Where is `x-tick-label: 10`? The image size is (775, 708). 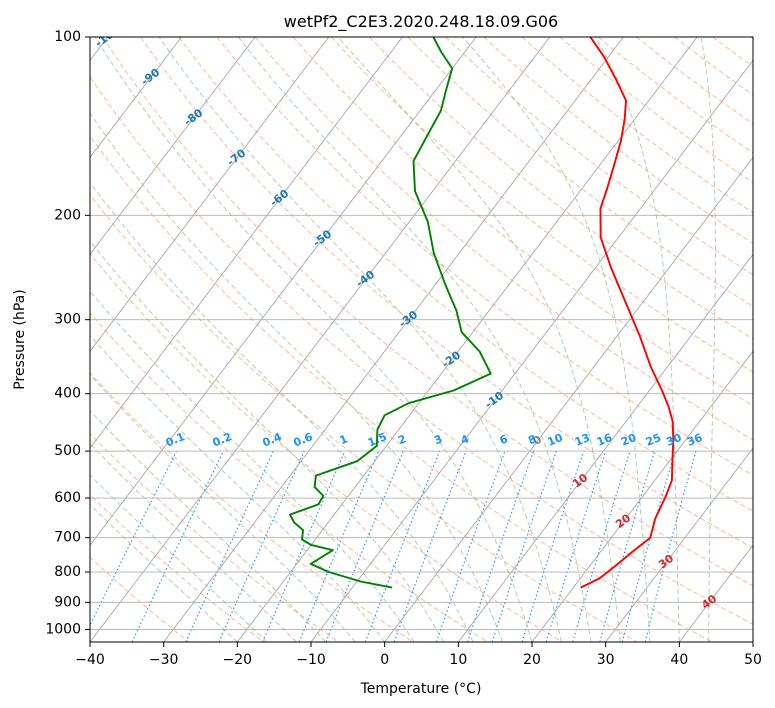
x-tick-label: 10 is located at coordinates (458, 660).